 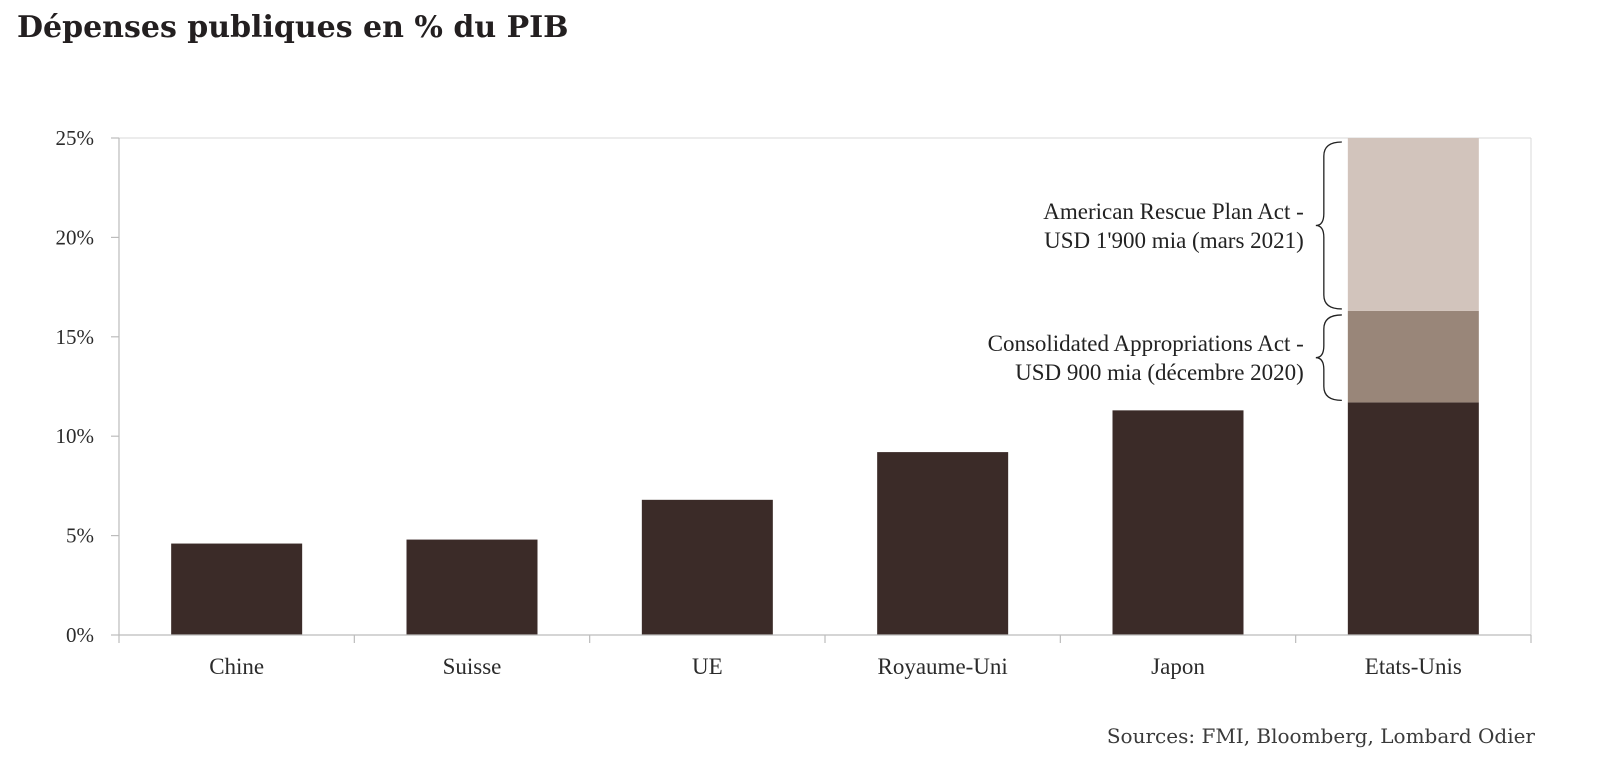 I want to click on annotation-text-0-line-1: USD 1'900 mia (mars 2021), so click(x=1174, y=240).